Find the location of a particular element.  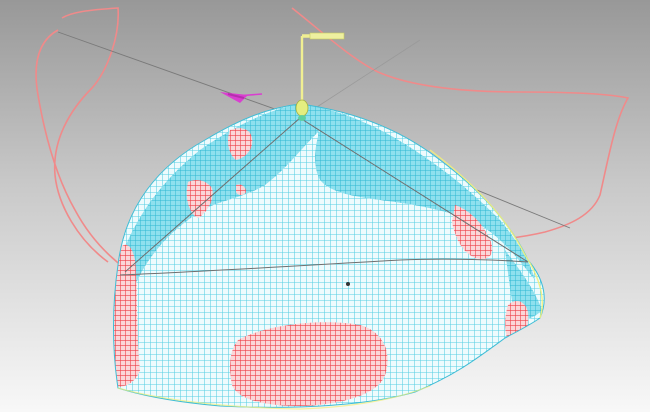

mesh-rim-highlight is located at coordinates (486, 234).